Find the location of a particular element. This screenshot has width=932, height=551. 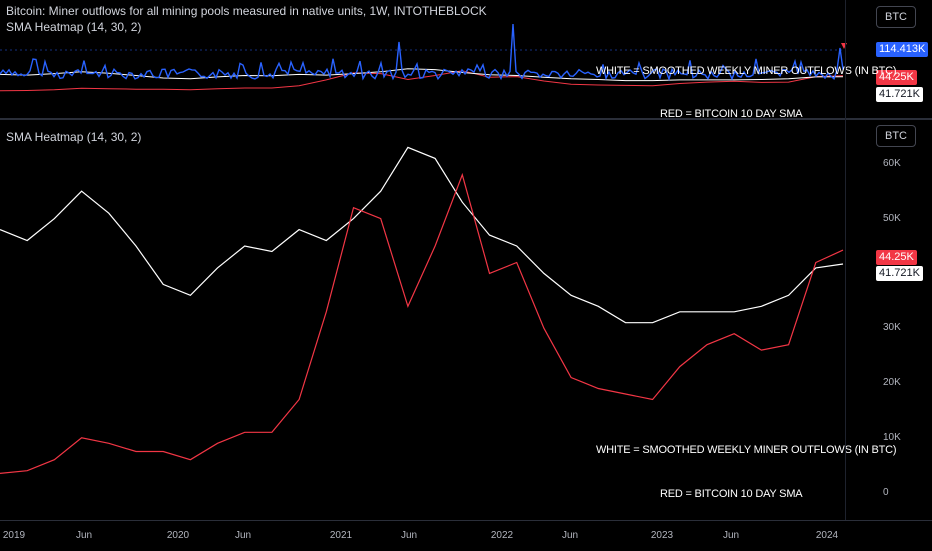

y-tick-label: 50K is located at coordinates (892, 218).